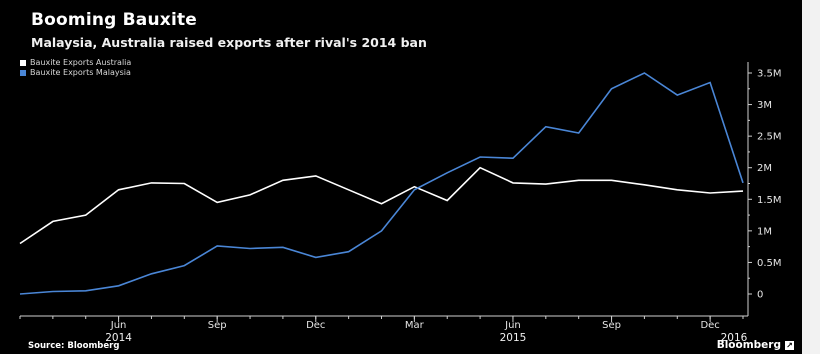  What do you see at coordinates (789, 345) in the screenshot?
I see `bloomberg-square-icon: ↗` at bounding box center [789, 345].